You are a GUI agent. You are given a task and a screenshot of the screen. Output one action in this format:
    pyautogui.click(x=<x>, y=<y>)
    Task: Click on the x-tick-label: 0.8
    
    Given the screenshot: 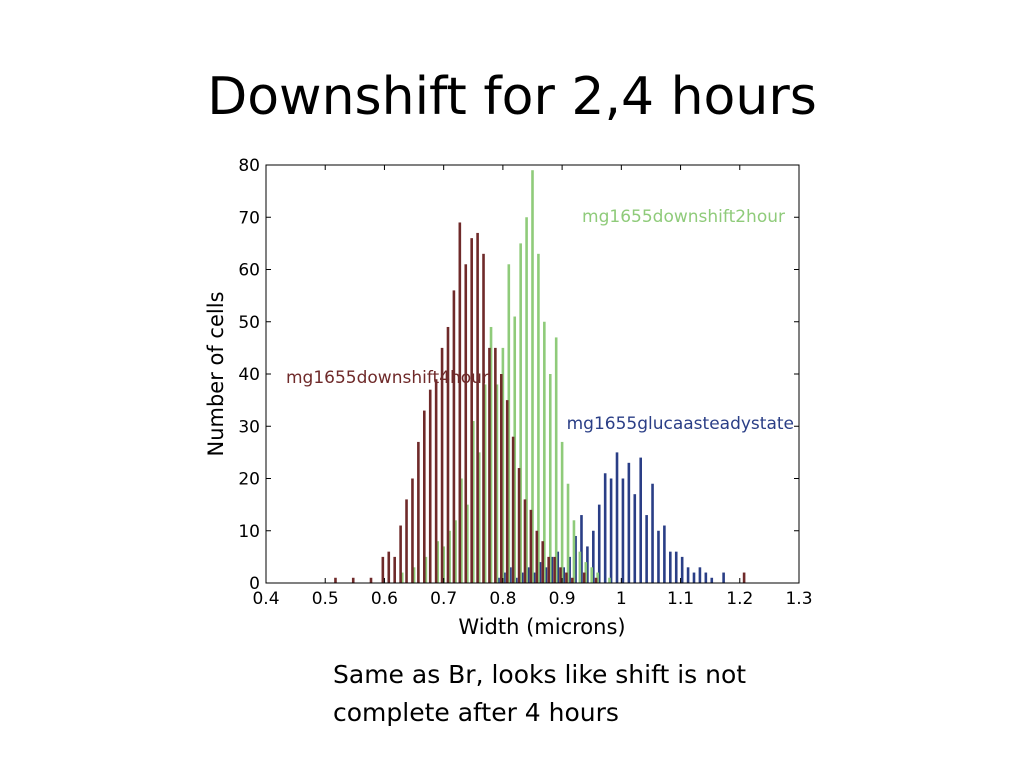 What is the action you would take?
    pyautogui.click(x=502, y=599)
    